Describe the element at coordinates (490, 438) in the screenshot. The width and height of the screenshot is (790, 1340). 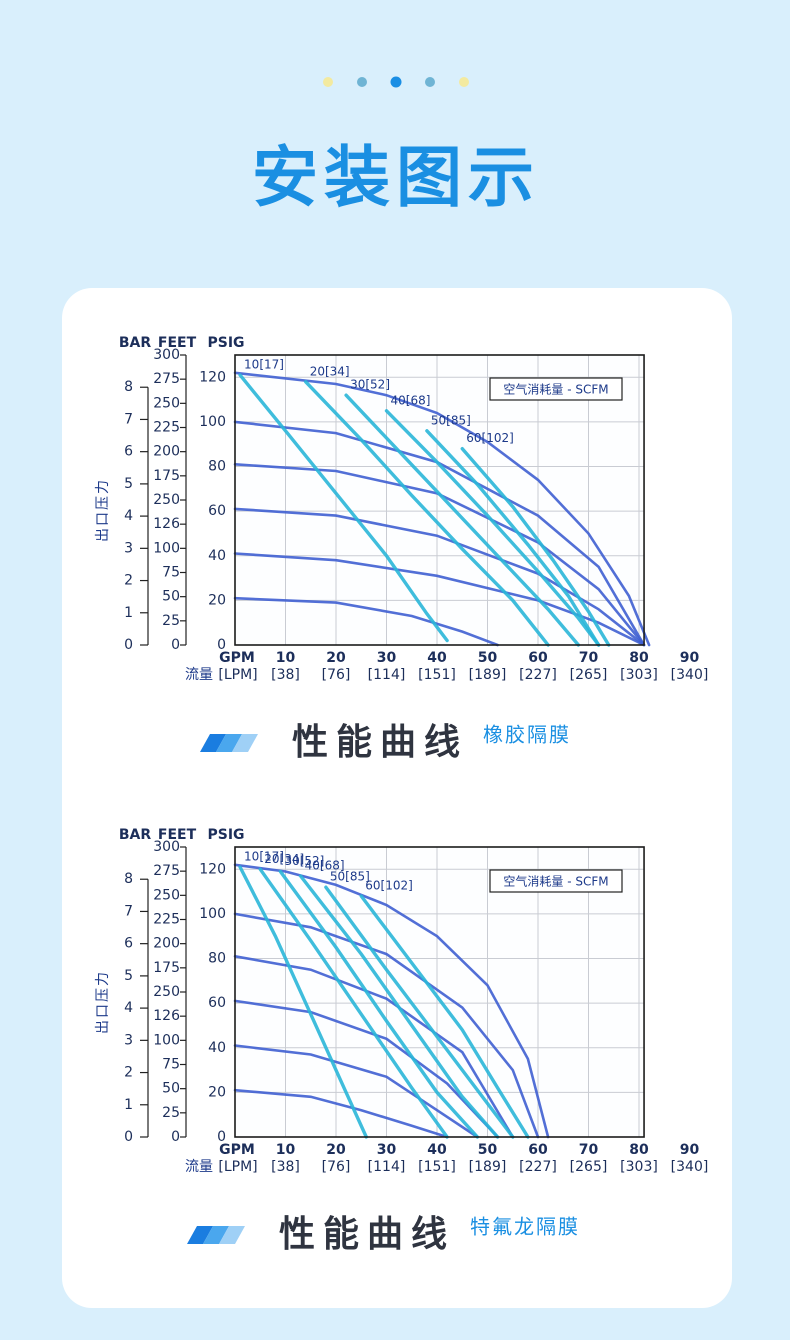
I see `curve-label: 60[102]` at that location.